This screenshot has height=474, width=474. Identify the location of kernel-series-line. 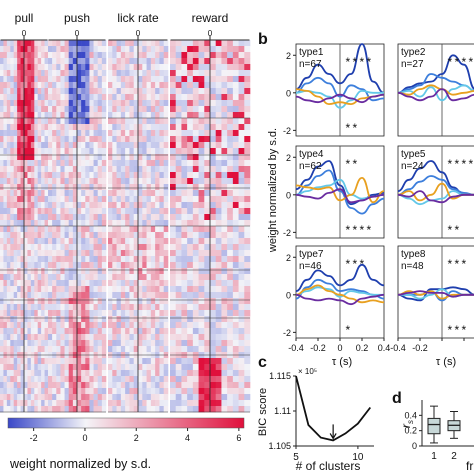
(340, 192).